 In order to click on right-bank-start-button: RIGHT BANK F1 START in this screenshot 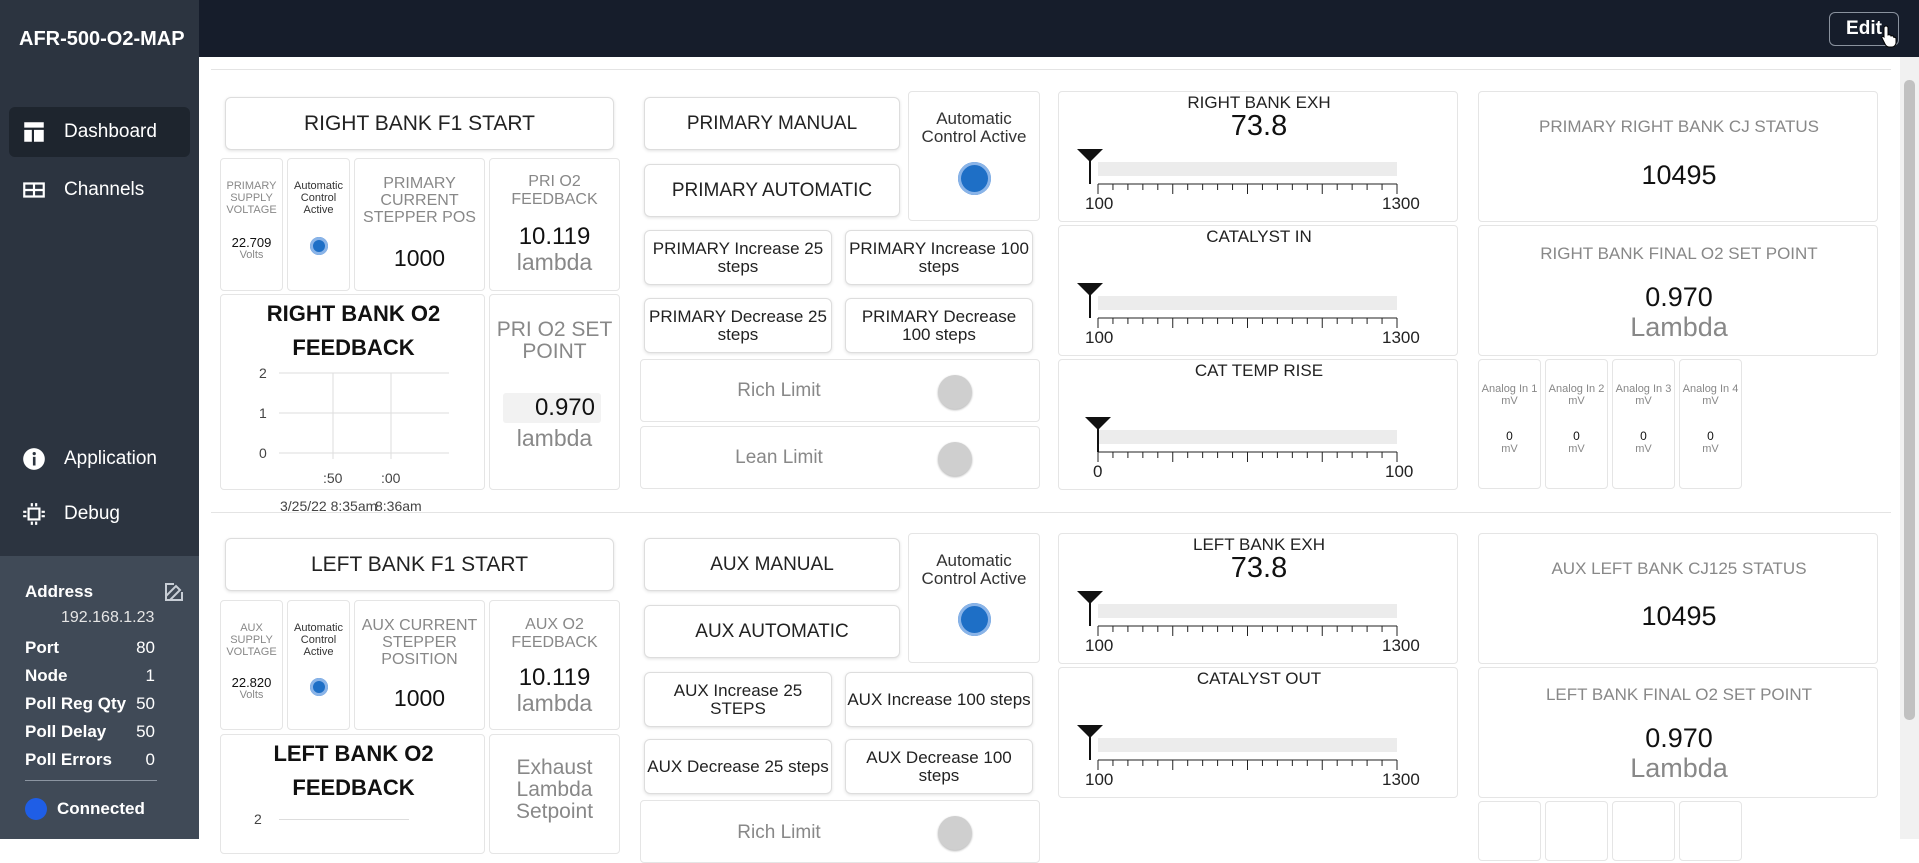, I will do `click(419, 123)`.